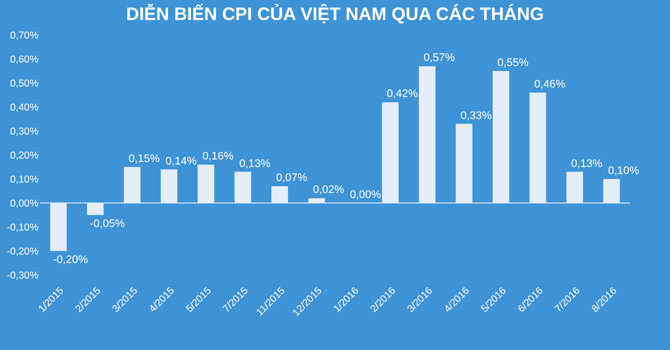  Describe the element at coordinates (107, 224) in the screenshot. I see `data-label: -0,05%` at that location.